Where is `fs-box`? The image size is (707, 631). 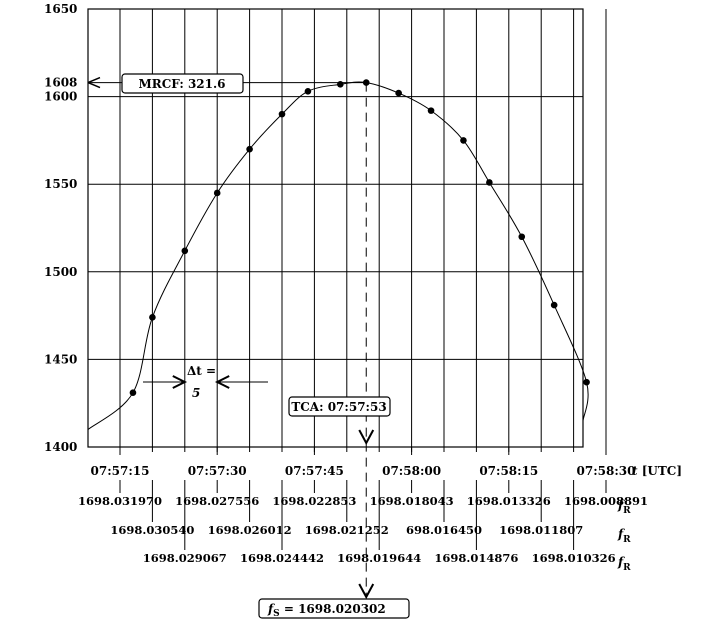 fs-box is located at coordinates (334, 608).